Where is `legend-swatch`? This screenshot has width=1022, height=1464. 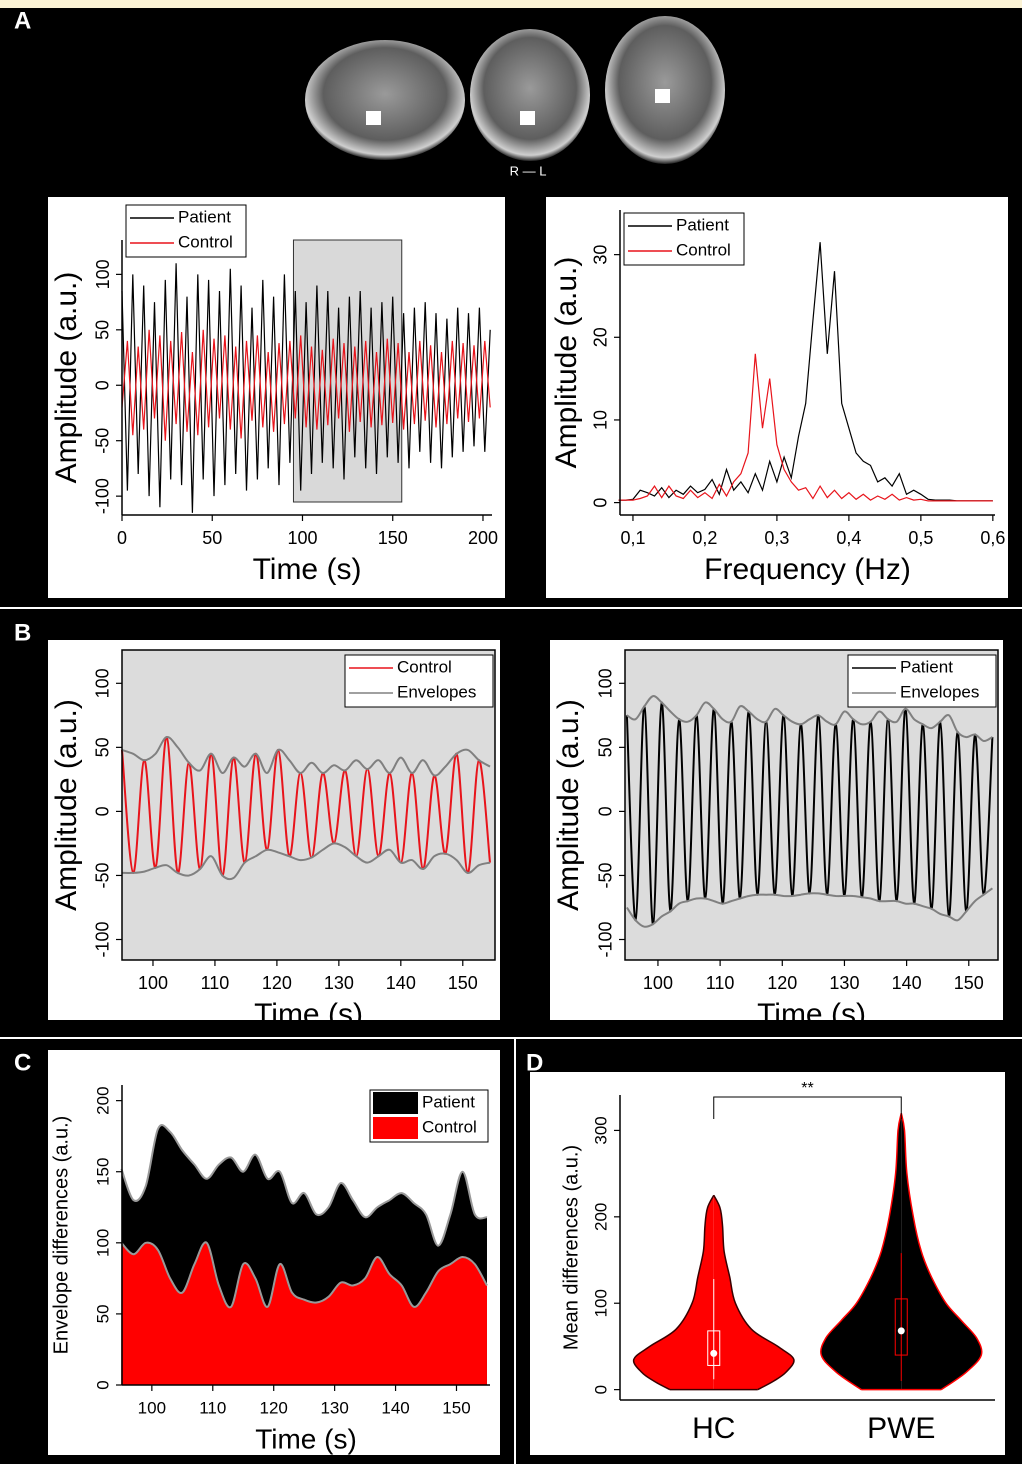
legend-swatch is located at coordinates (395, 1103).